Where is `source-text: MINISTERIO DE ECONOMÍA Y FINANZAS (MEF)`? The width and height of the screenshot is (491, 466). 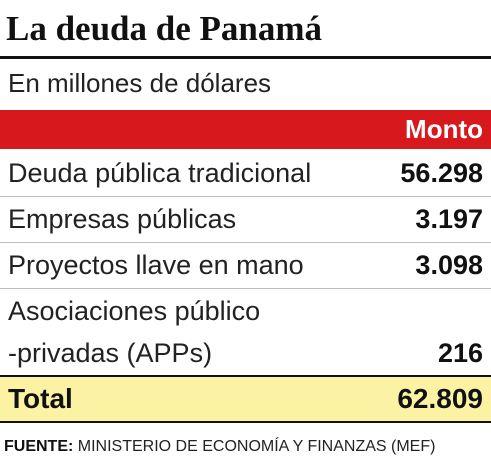
source-text: MINISTERIO DE ECONOMÍA Y FINANZAS (MEF) is located at coordinates (254, 446).